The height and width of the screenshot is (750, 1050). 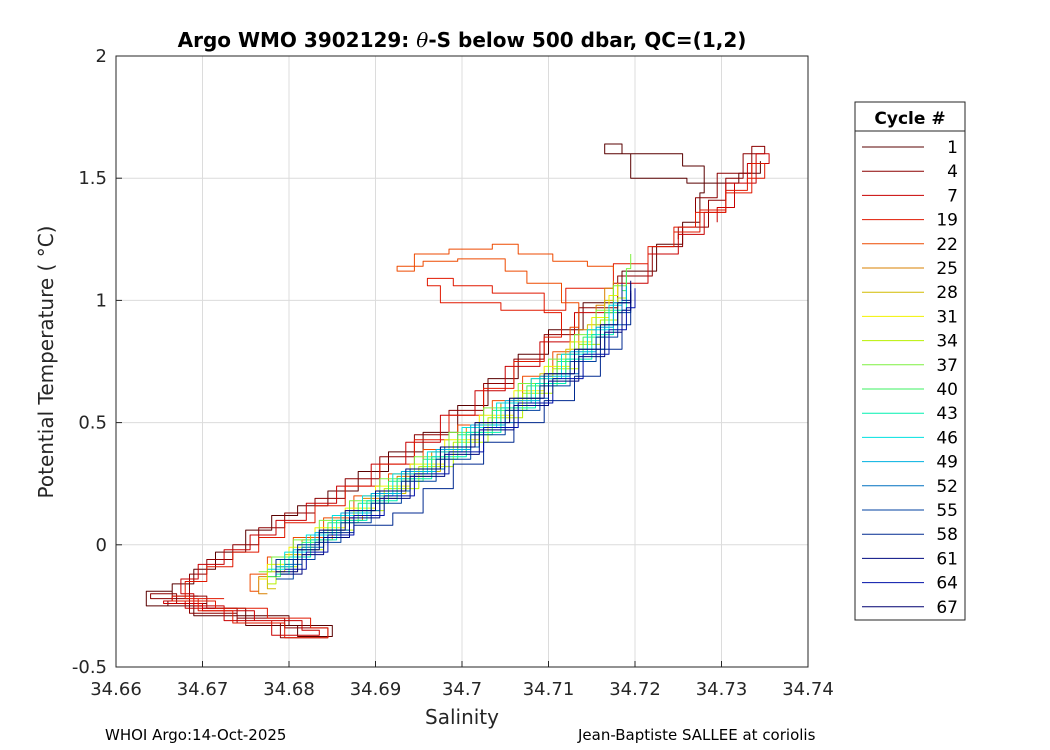 I want to click on legend-box, so click(x=910, y=361).